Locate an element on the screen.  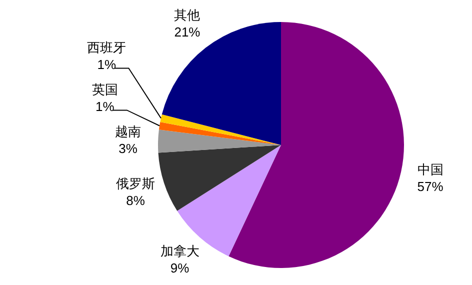
slice-label: 越南 is located at coordinates (128, 131).